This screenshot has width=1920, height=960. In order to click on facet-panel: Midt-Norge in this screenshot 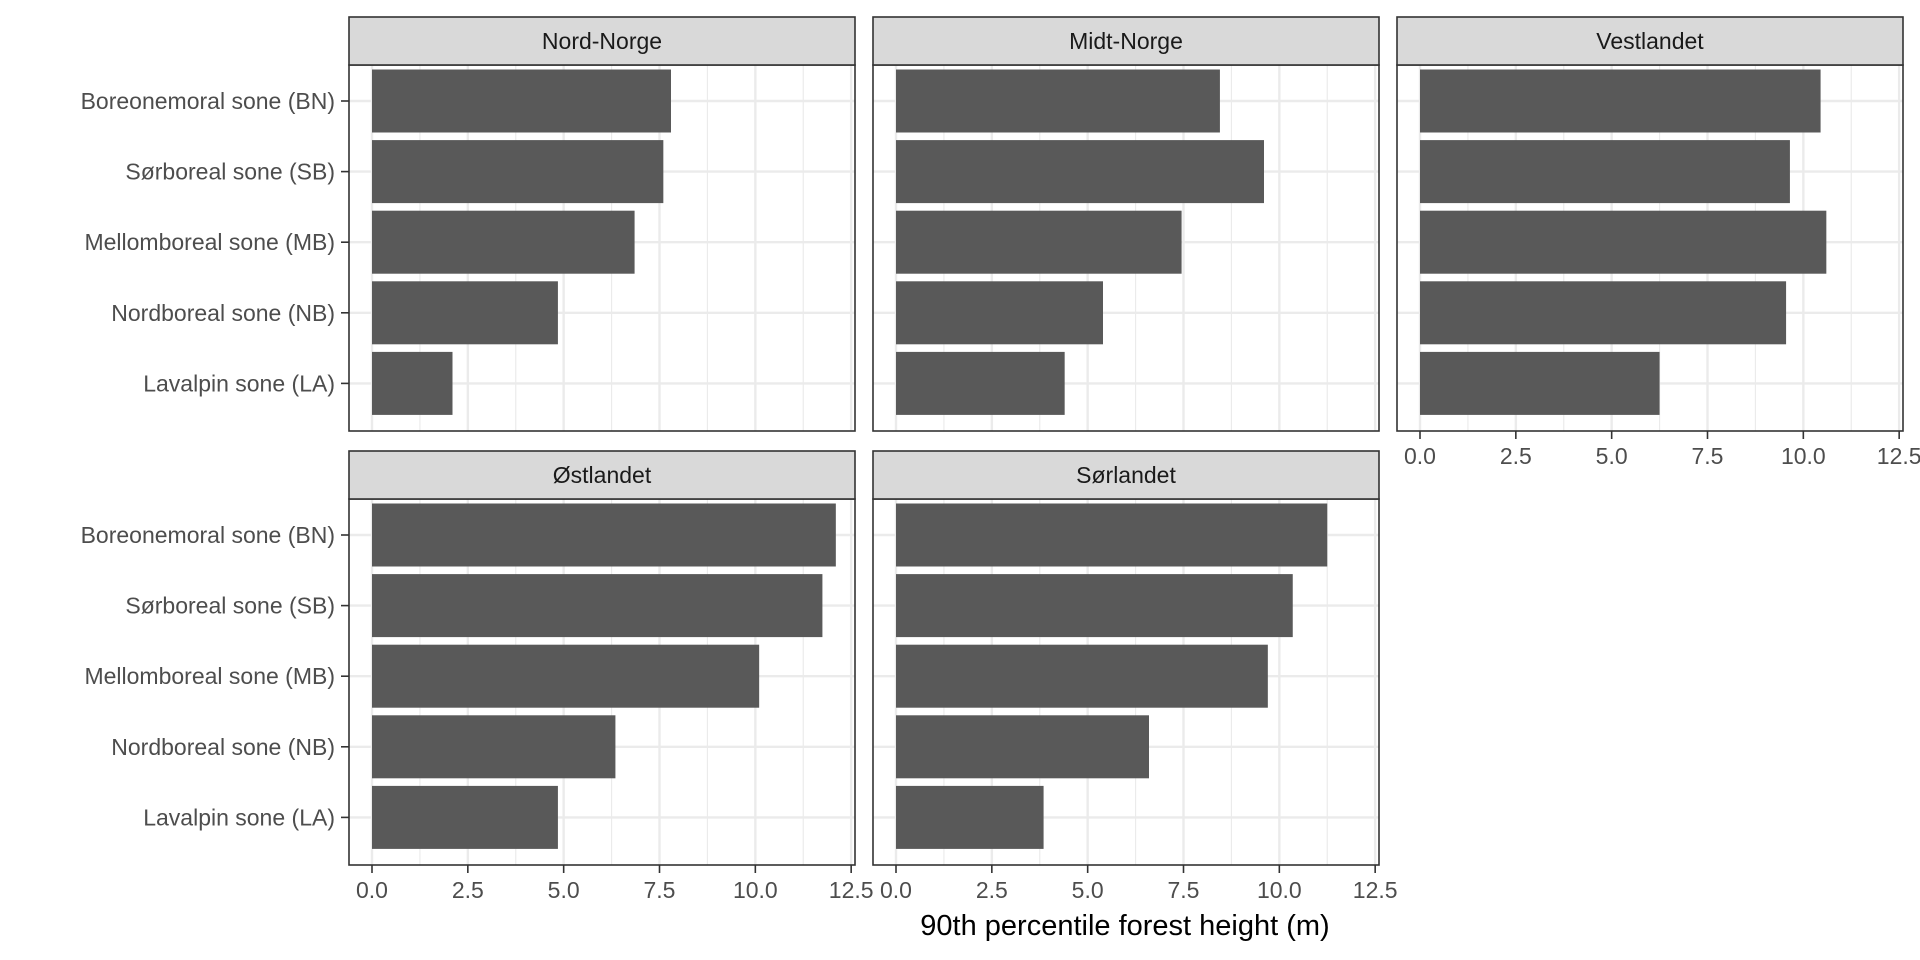, I will do `click(1126, 224)`.